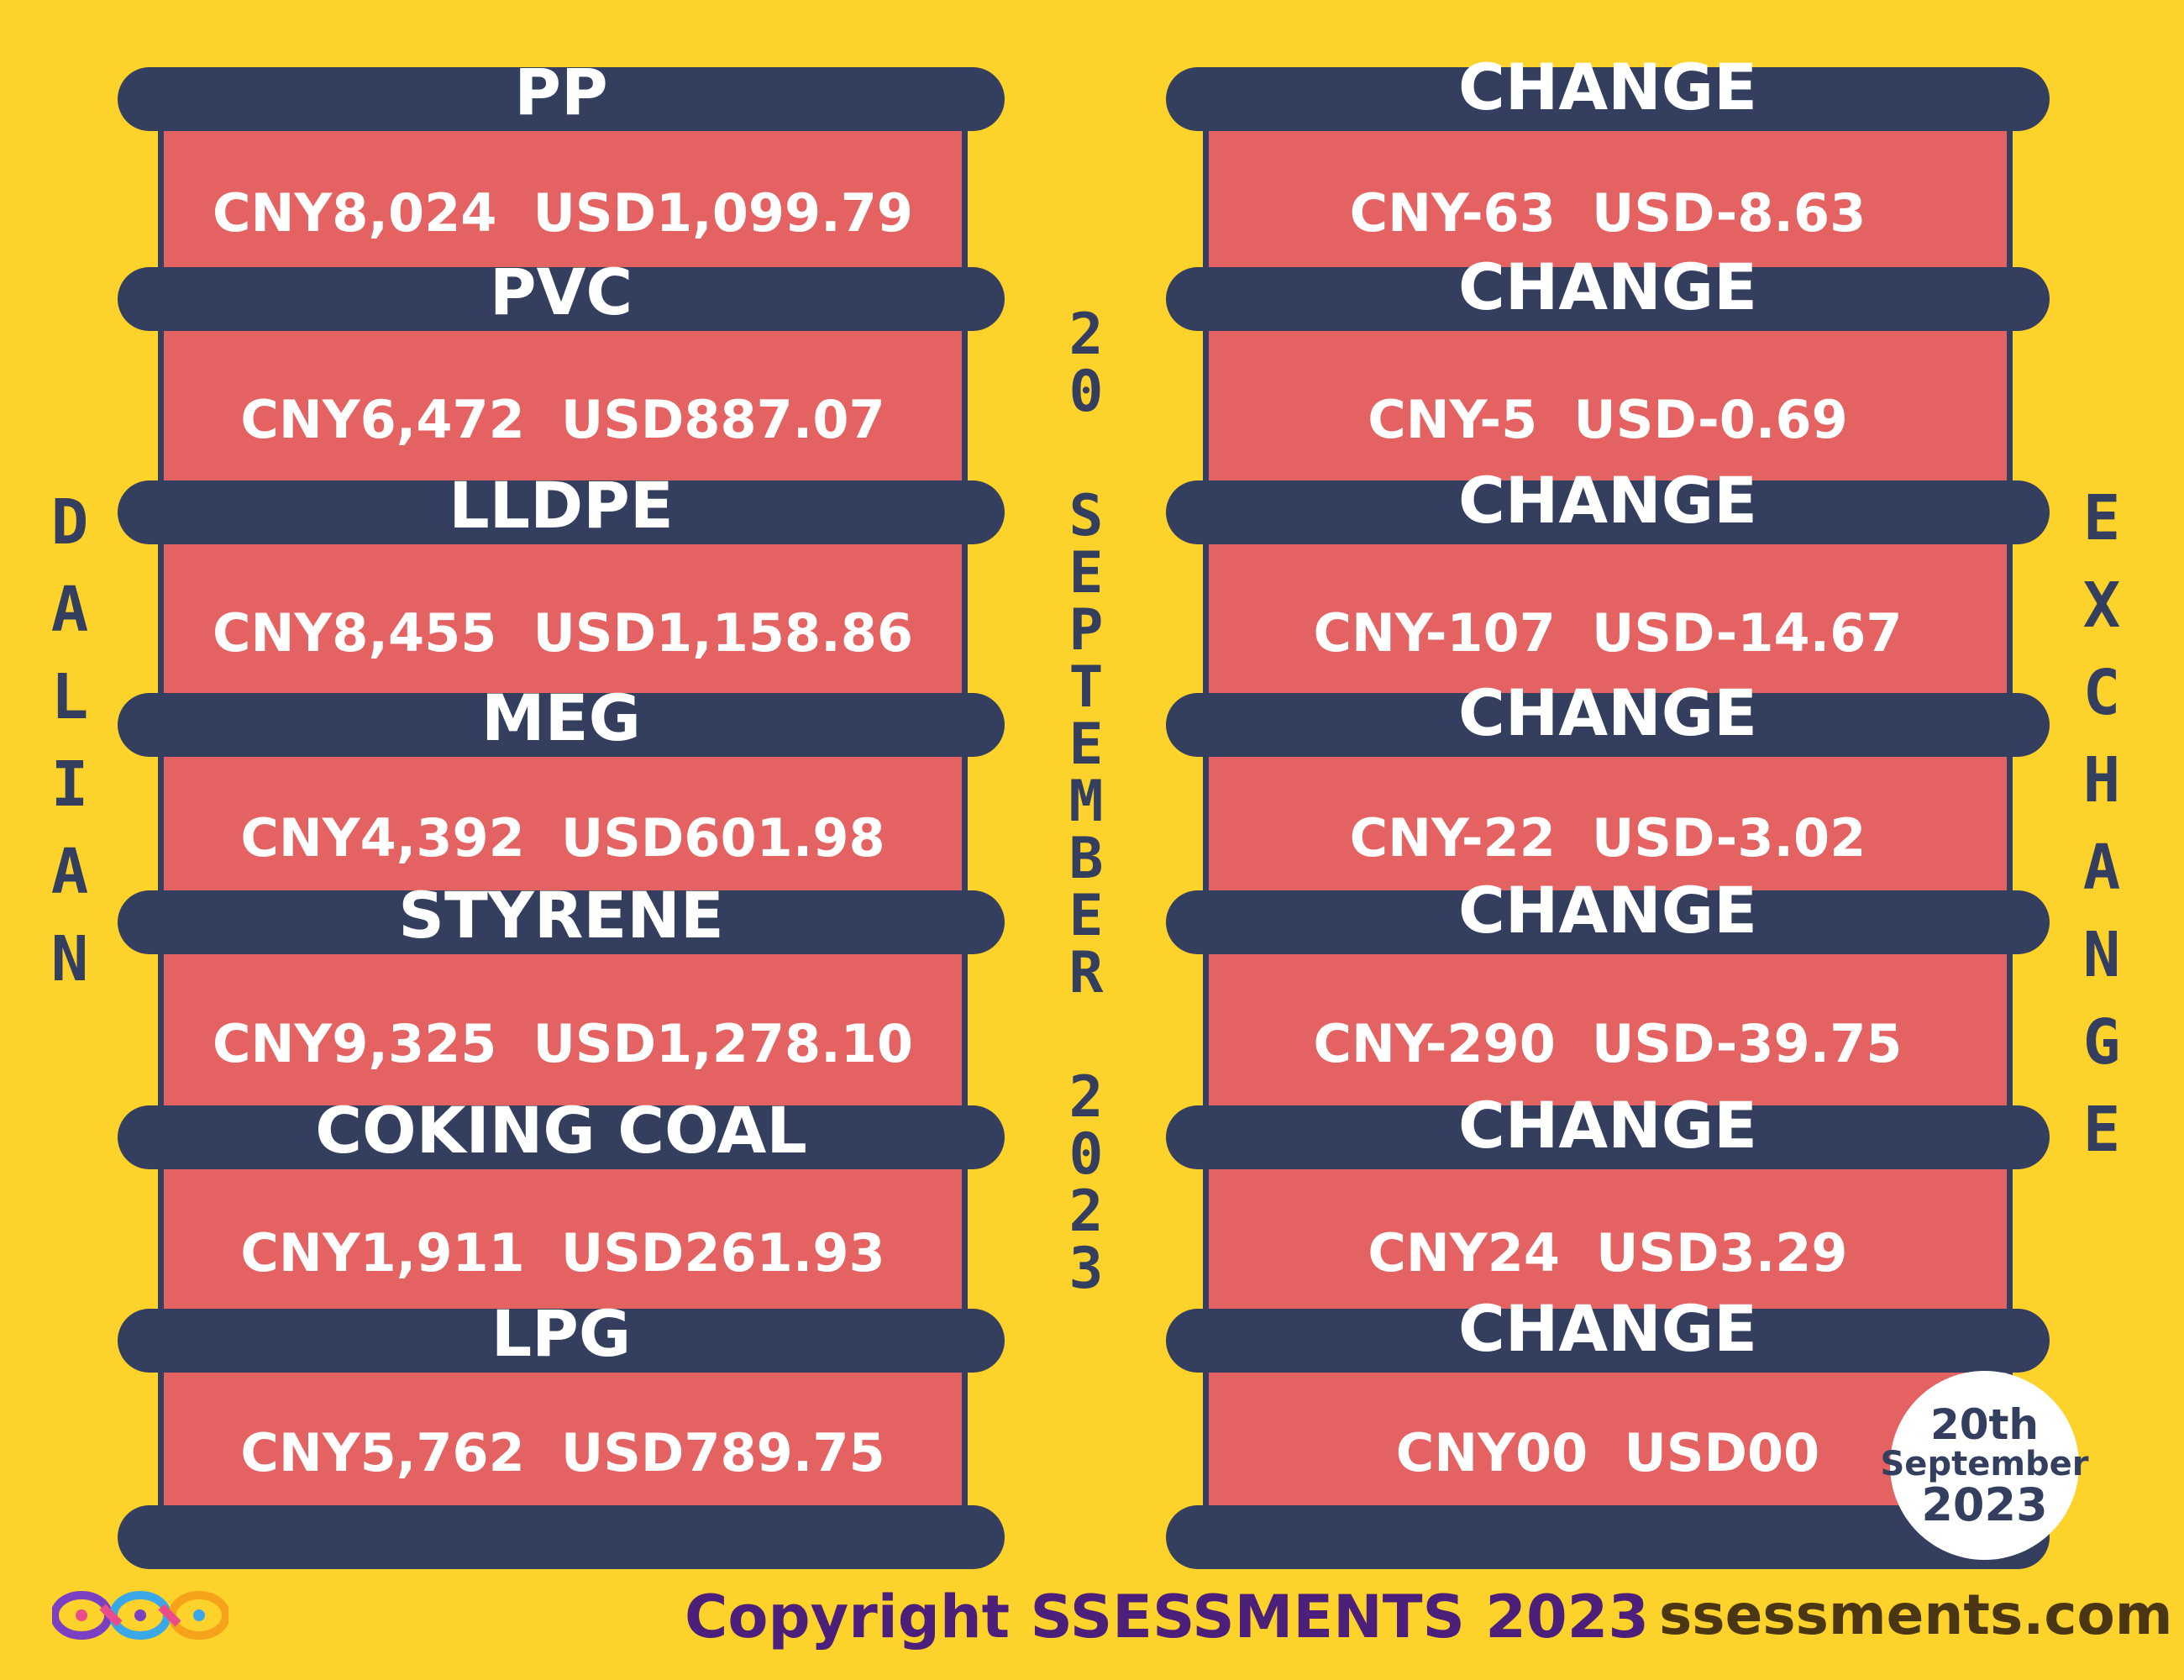 Image resolution: width=2184 pixels, height=1680 pixels. I want to click on date-day-char: 0, so click(1086, 392).